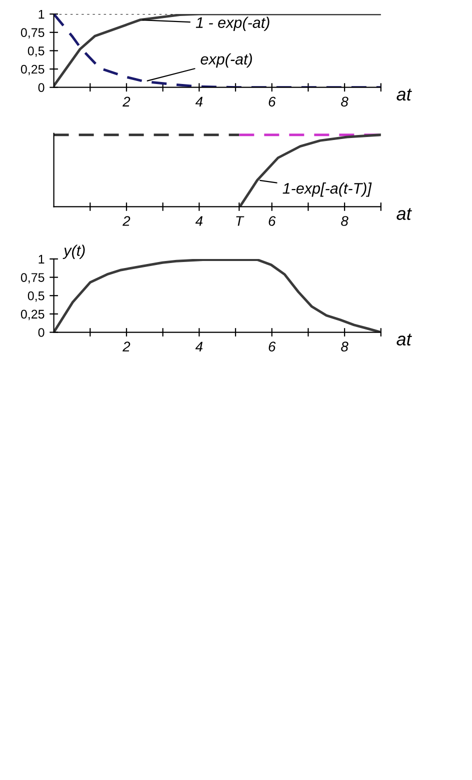 The width and height of the screenshot is (472, 780). Describe the element at coordinates (73, 251) in the screenshot. I see `y-axis-title: y(t)` at that location.